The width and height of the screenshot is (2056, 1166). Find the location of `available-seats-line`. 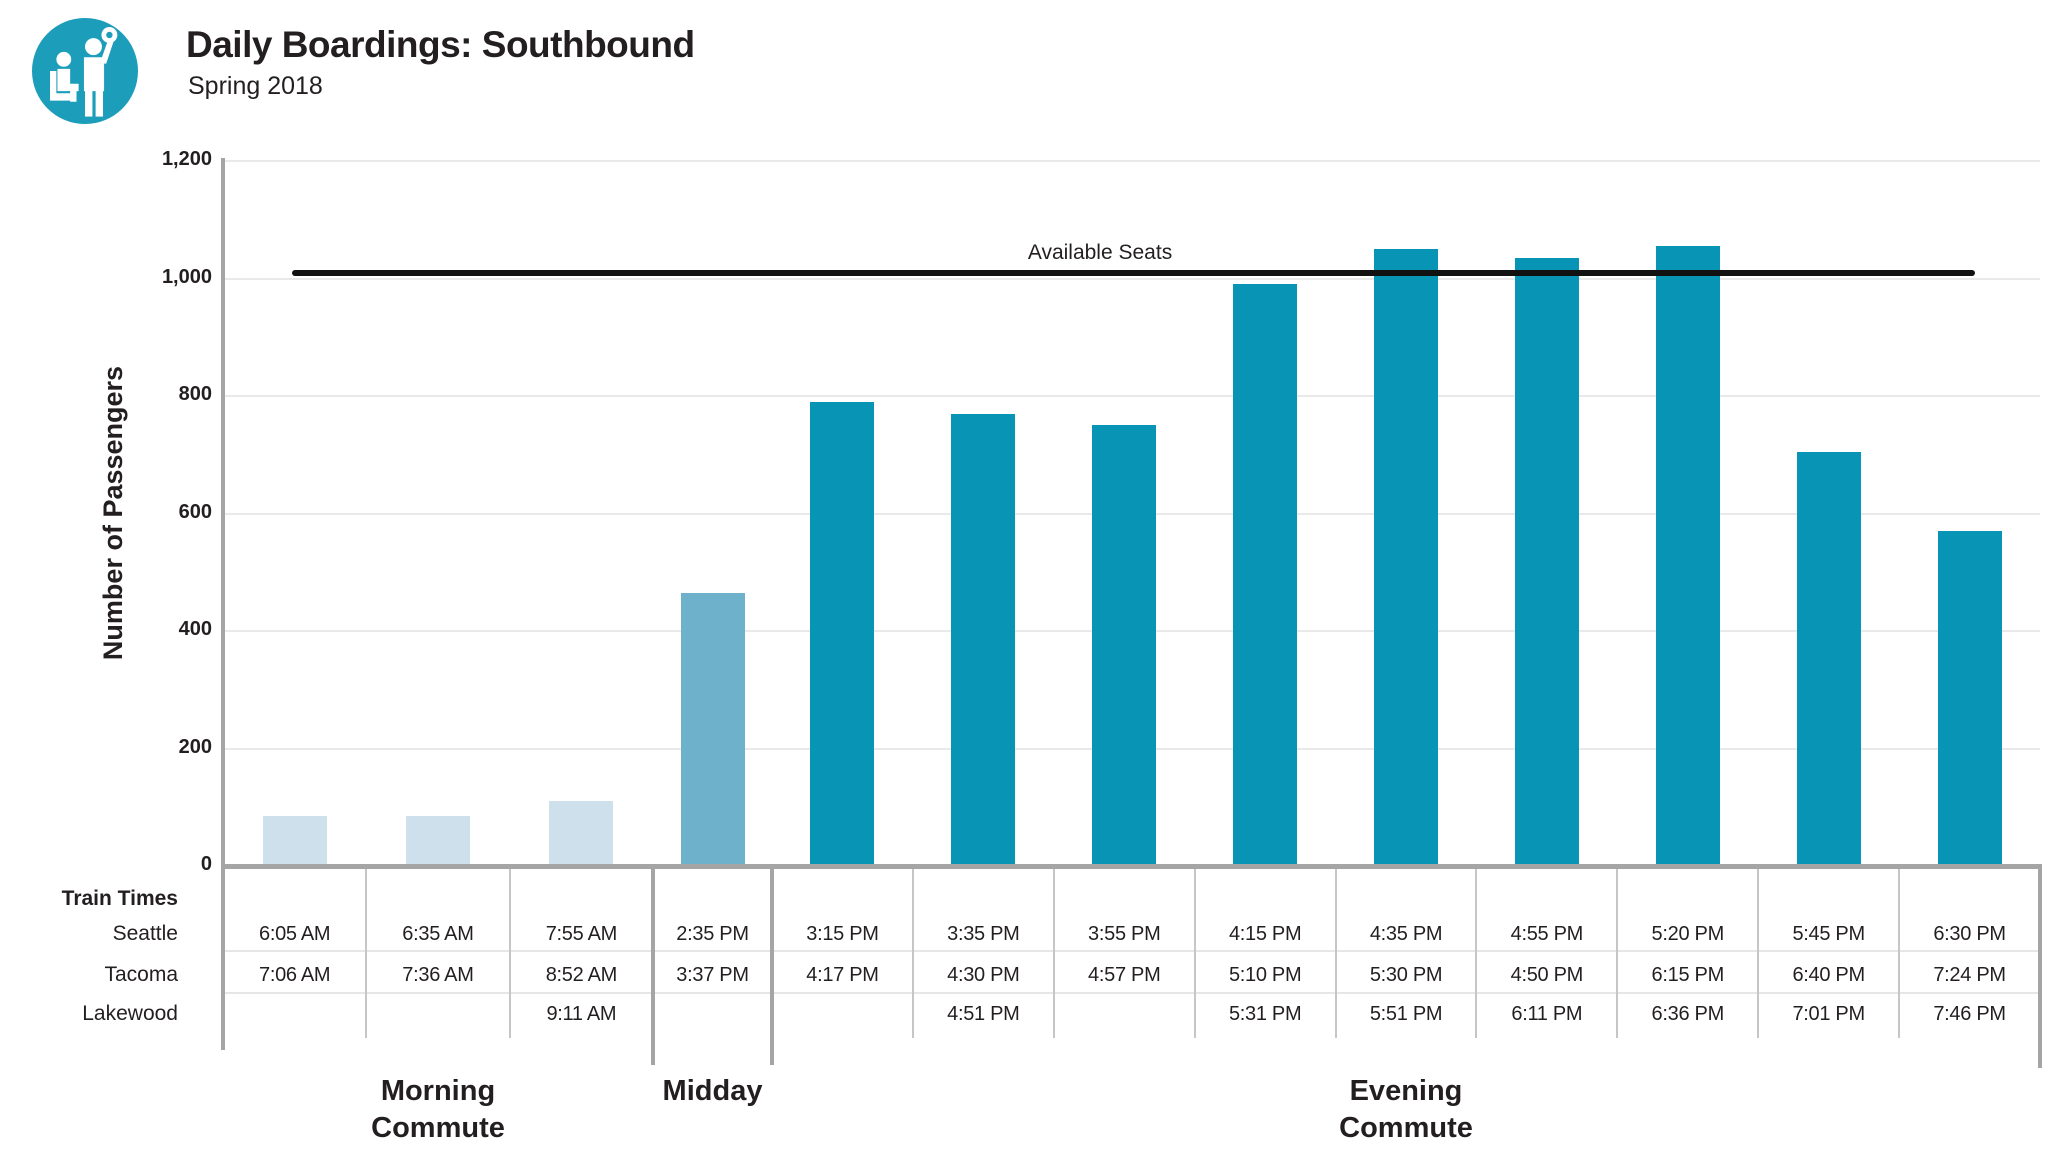

available-seats-line is located at coordinates (1133, 272).